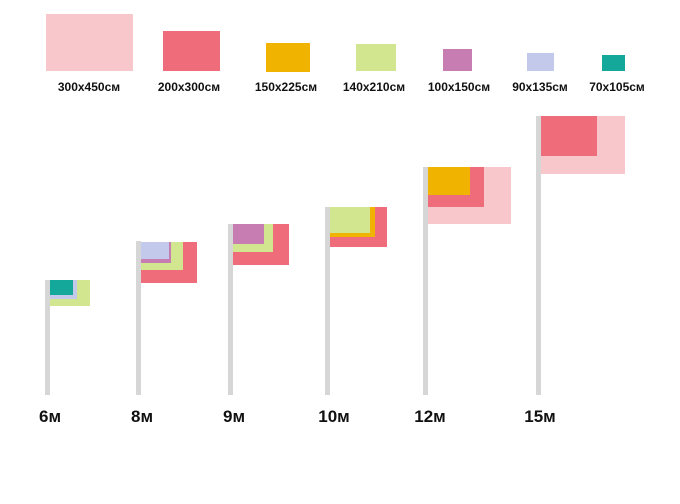  What do you see at coordinates (540, 62) in the screenshot?
I see `legend-swatch-90x135` at bounding box center [540, 62].